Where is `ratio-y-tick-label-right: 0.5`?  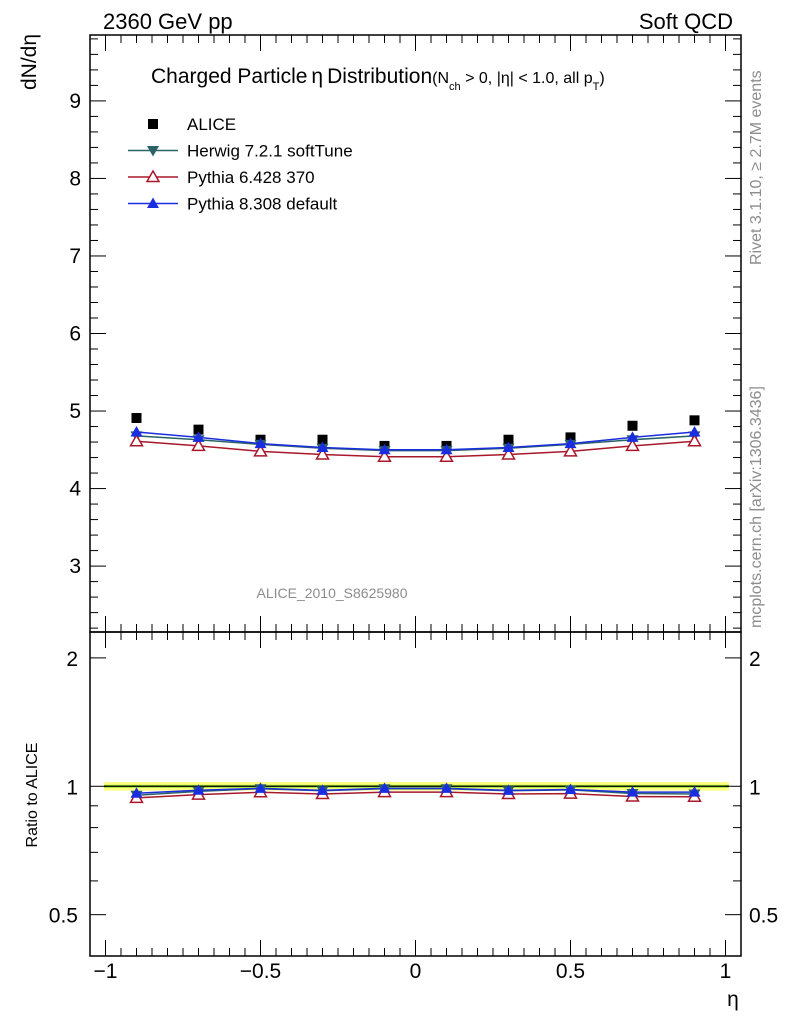
ratio-y-tick-label-right: 0.5 is located at coordinates (763, 916).